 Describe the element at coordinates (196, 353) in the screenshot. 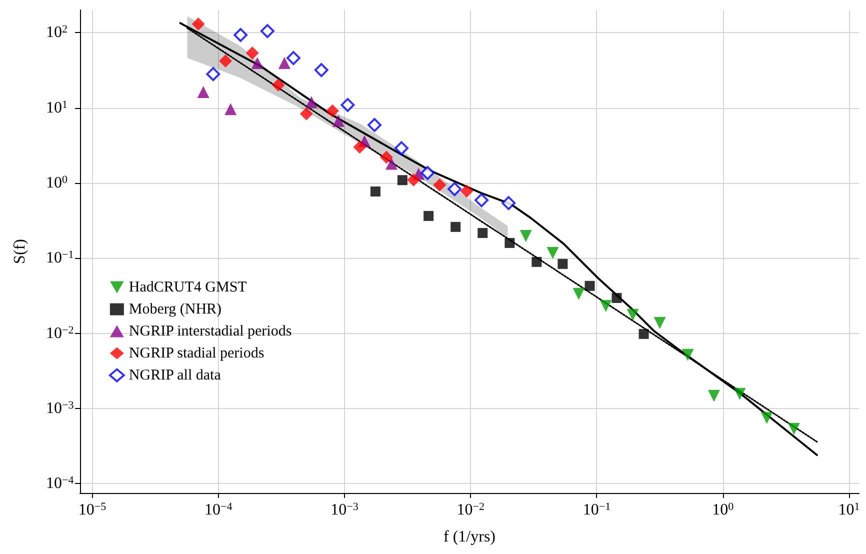

I see `legend-label: NGRIP stadial periods` at that location.